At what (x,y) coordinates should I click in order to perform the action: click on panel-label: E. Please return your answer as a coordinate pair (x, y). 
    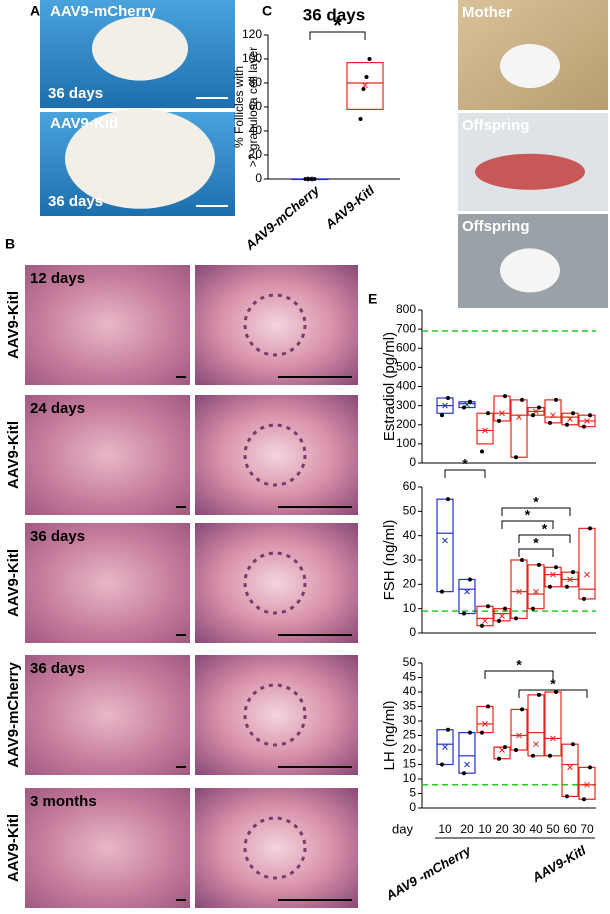
    Looking at the image, I should click on (372, 299).